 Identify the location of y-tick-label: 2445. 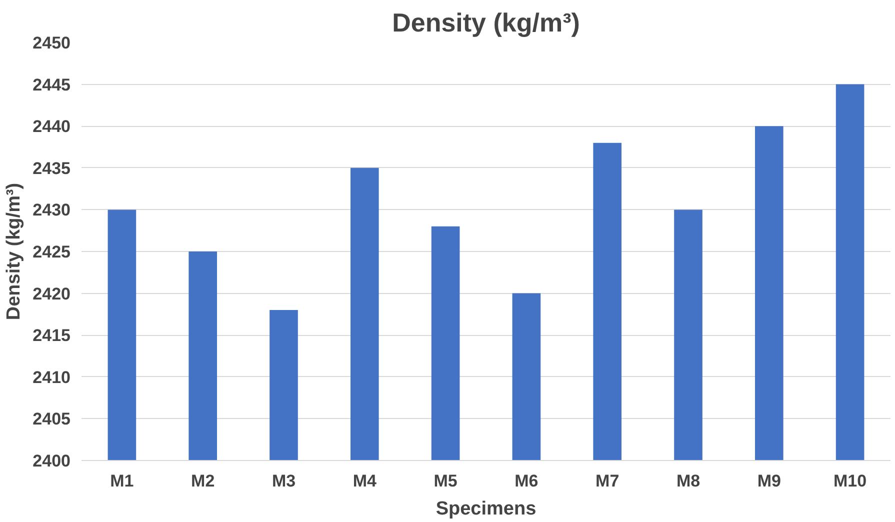
(51, 84).